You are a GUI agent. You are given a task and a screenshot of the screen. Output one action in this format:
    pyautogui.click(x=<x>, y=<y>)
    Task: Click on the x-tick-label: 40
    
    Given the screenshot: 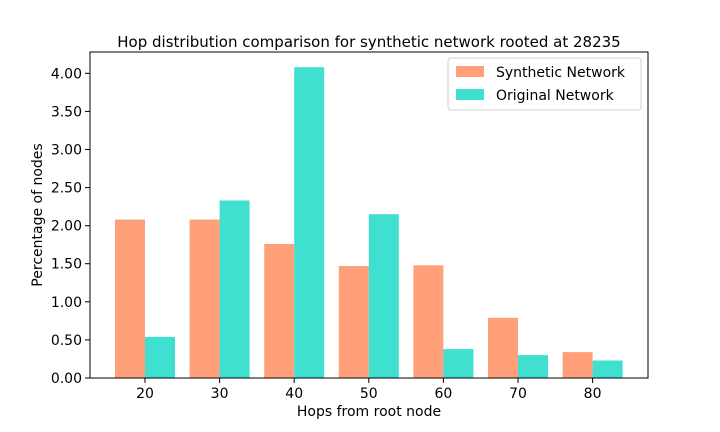 What is the action you would take?
    pyautogui.click(x=294, y=394)
    